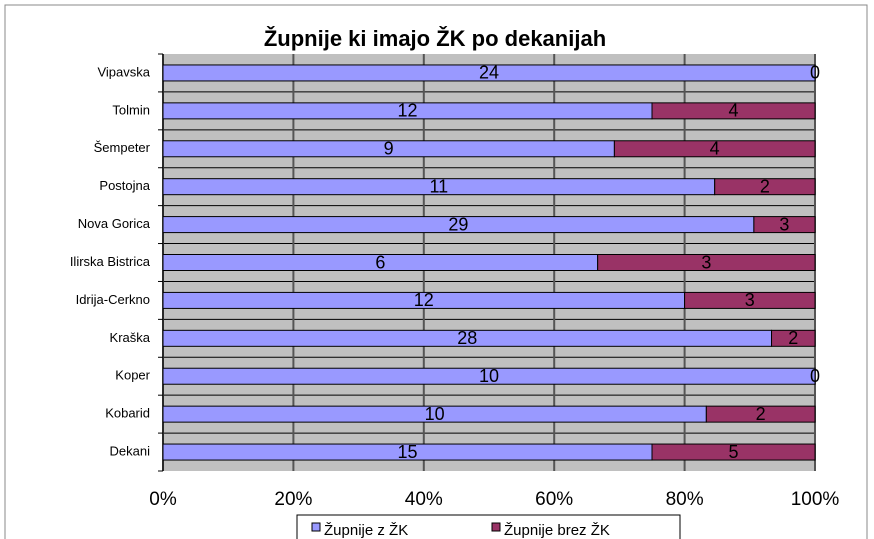  What do you see at coordinates (130, 450) in the screenshot?
I see `y-tick-label: Dekani` at bounding box center [130, 450].